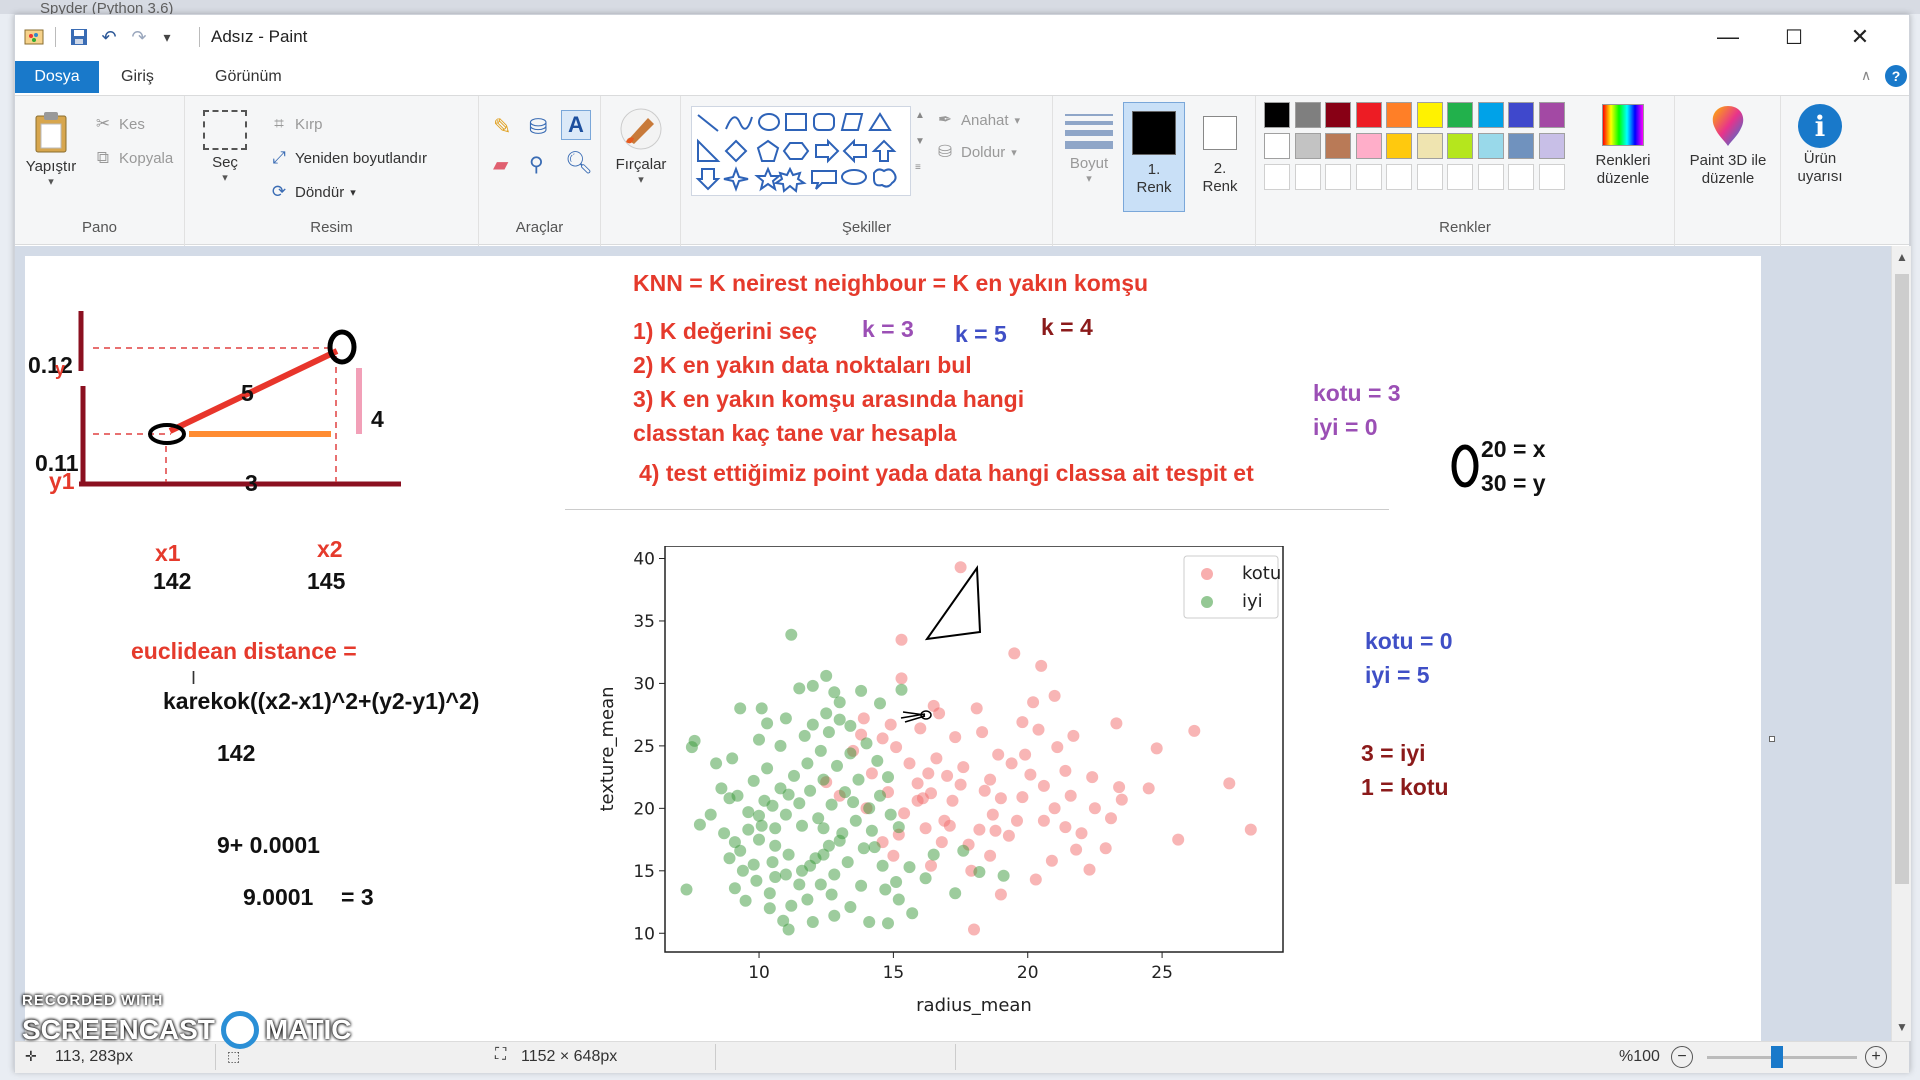 This screenshot has height=1080, width=1920. Describe the element at coordinates (1777, 1057) in the screenshot. I see `zoom-slider-thumb` at that location.